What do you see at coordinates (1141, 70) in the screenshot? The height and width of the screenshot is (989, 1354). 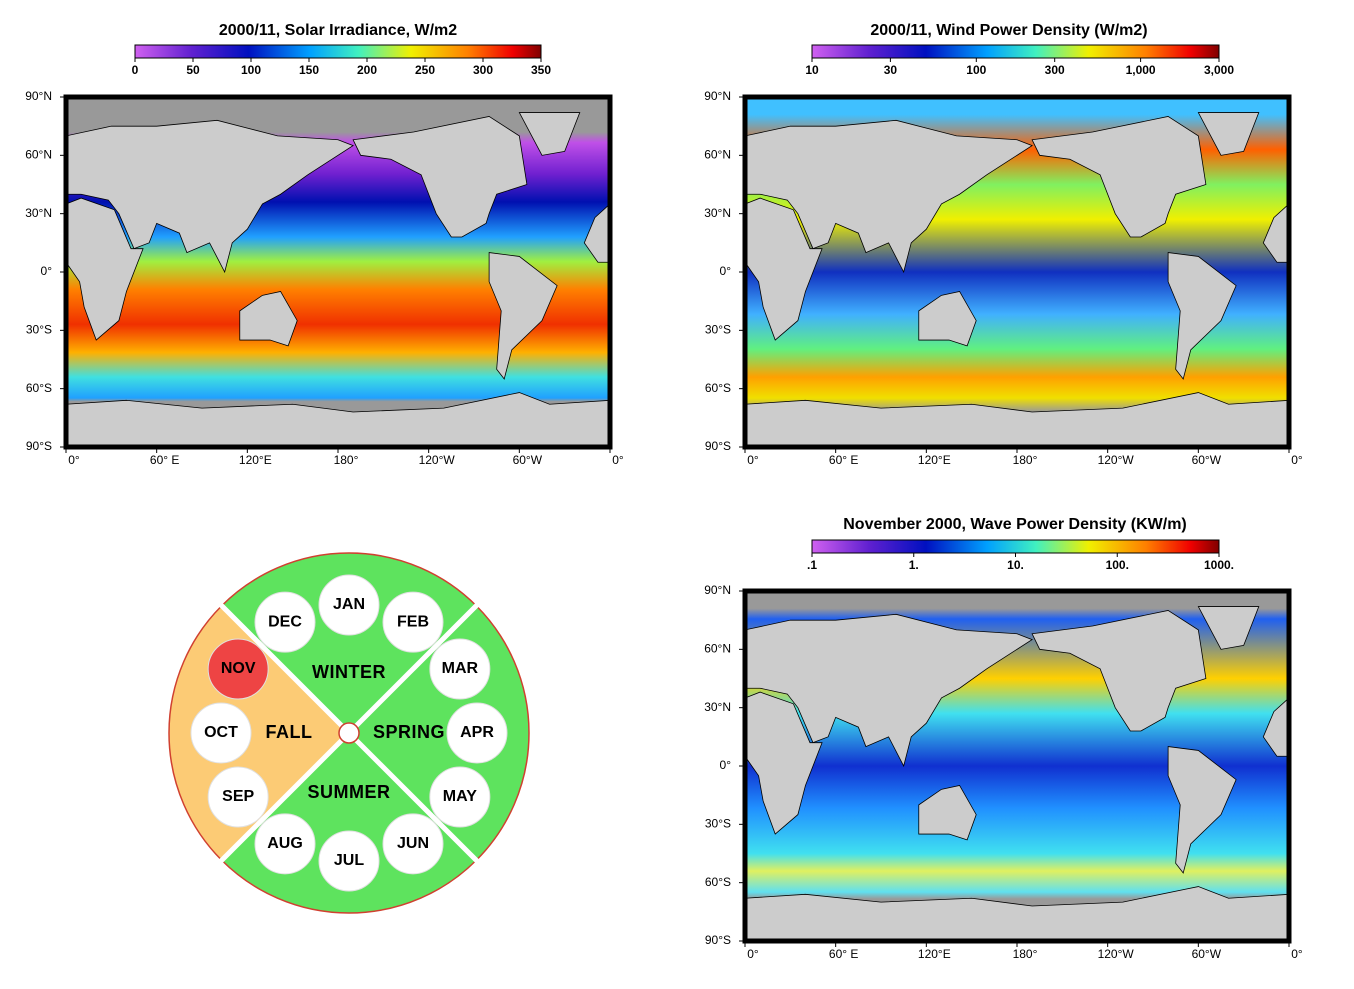 I see `colorbar-tick-label: 1,000` at bounding box center [1141, 70].